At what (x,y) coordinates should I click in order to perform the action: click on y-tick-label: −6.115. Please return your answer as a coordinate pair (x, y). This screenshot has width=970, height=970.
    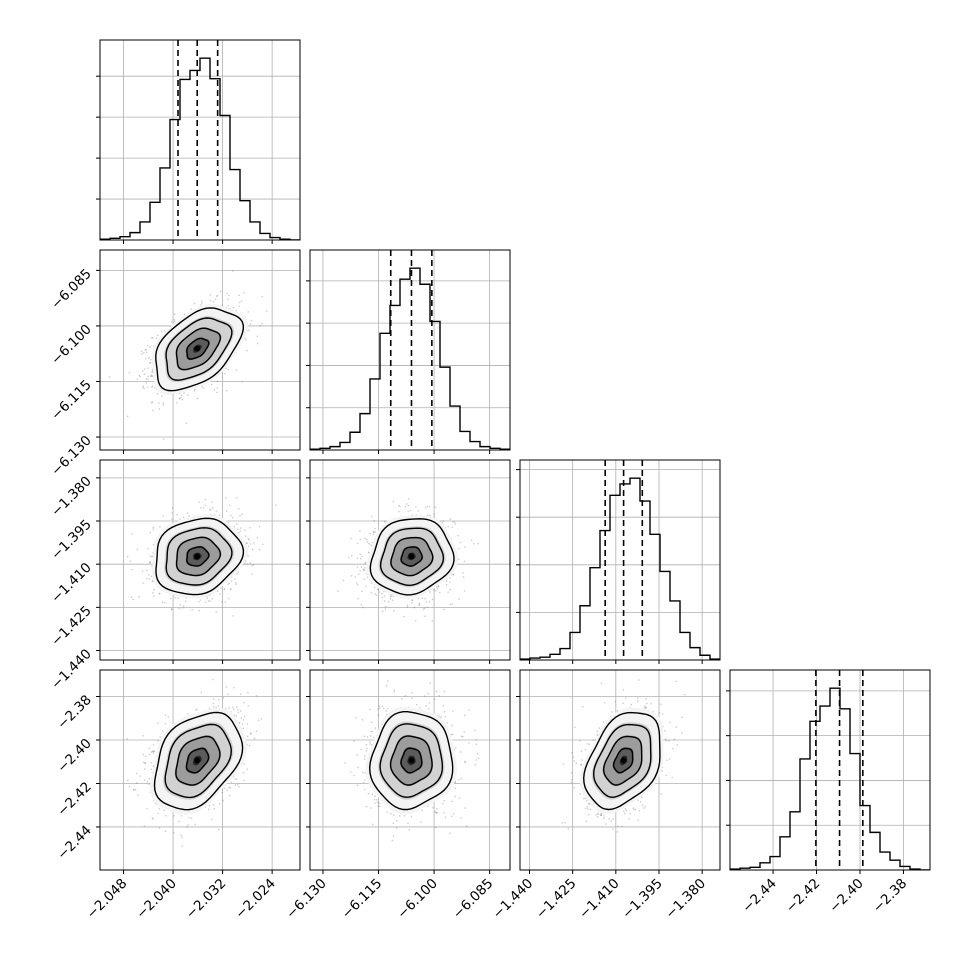
    Looking at the image, I should click on (71, 400).